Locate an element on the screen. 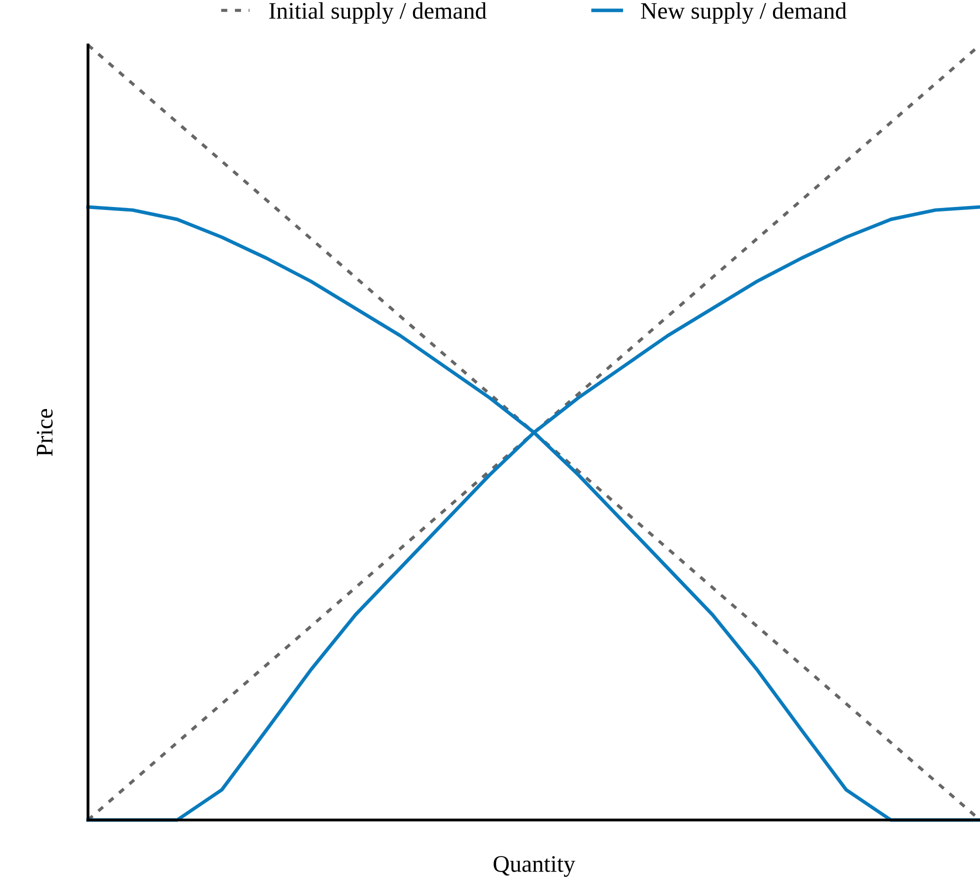 This screenshot has height=890, width=980. legend-label: Initial supply / demand is located at coordinates (377, 13).